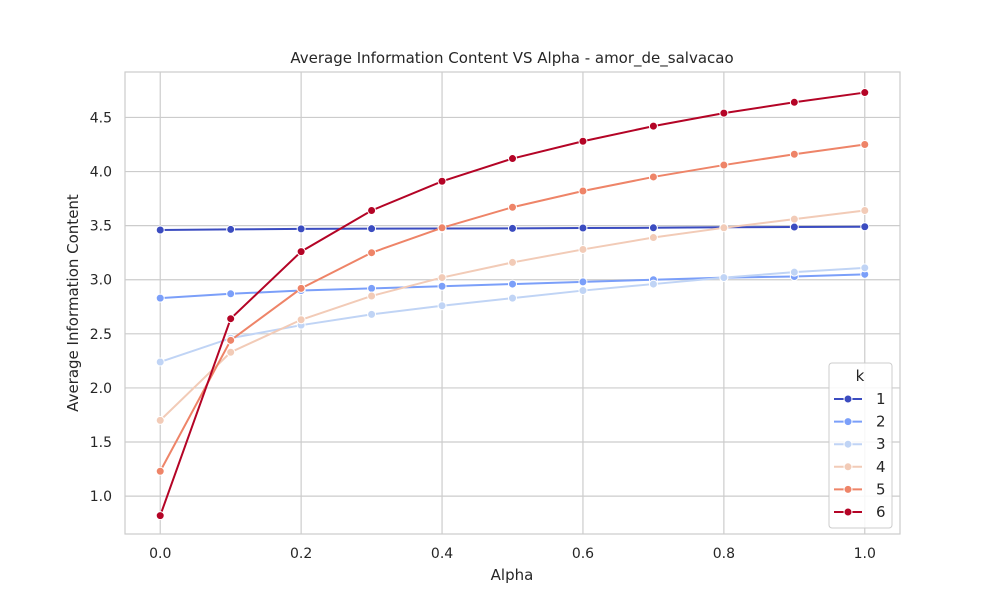  Describe the element at coordinates (881, 444) in the screenshot. I see `legend-label: 3` at that location.